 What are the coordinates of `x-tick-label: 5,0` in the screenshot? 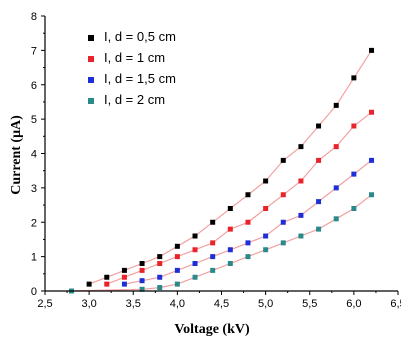 It's located at (265, 304).